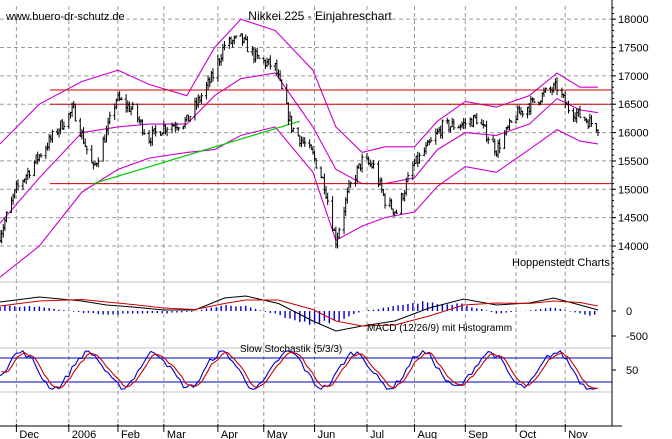  I want to click on trend-line, so click(196, 152).